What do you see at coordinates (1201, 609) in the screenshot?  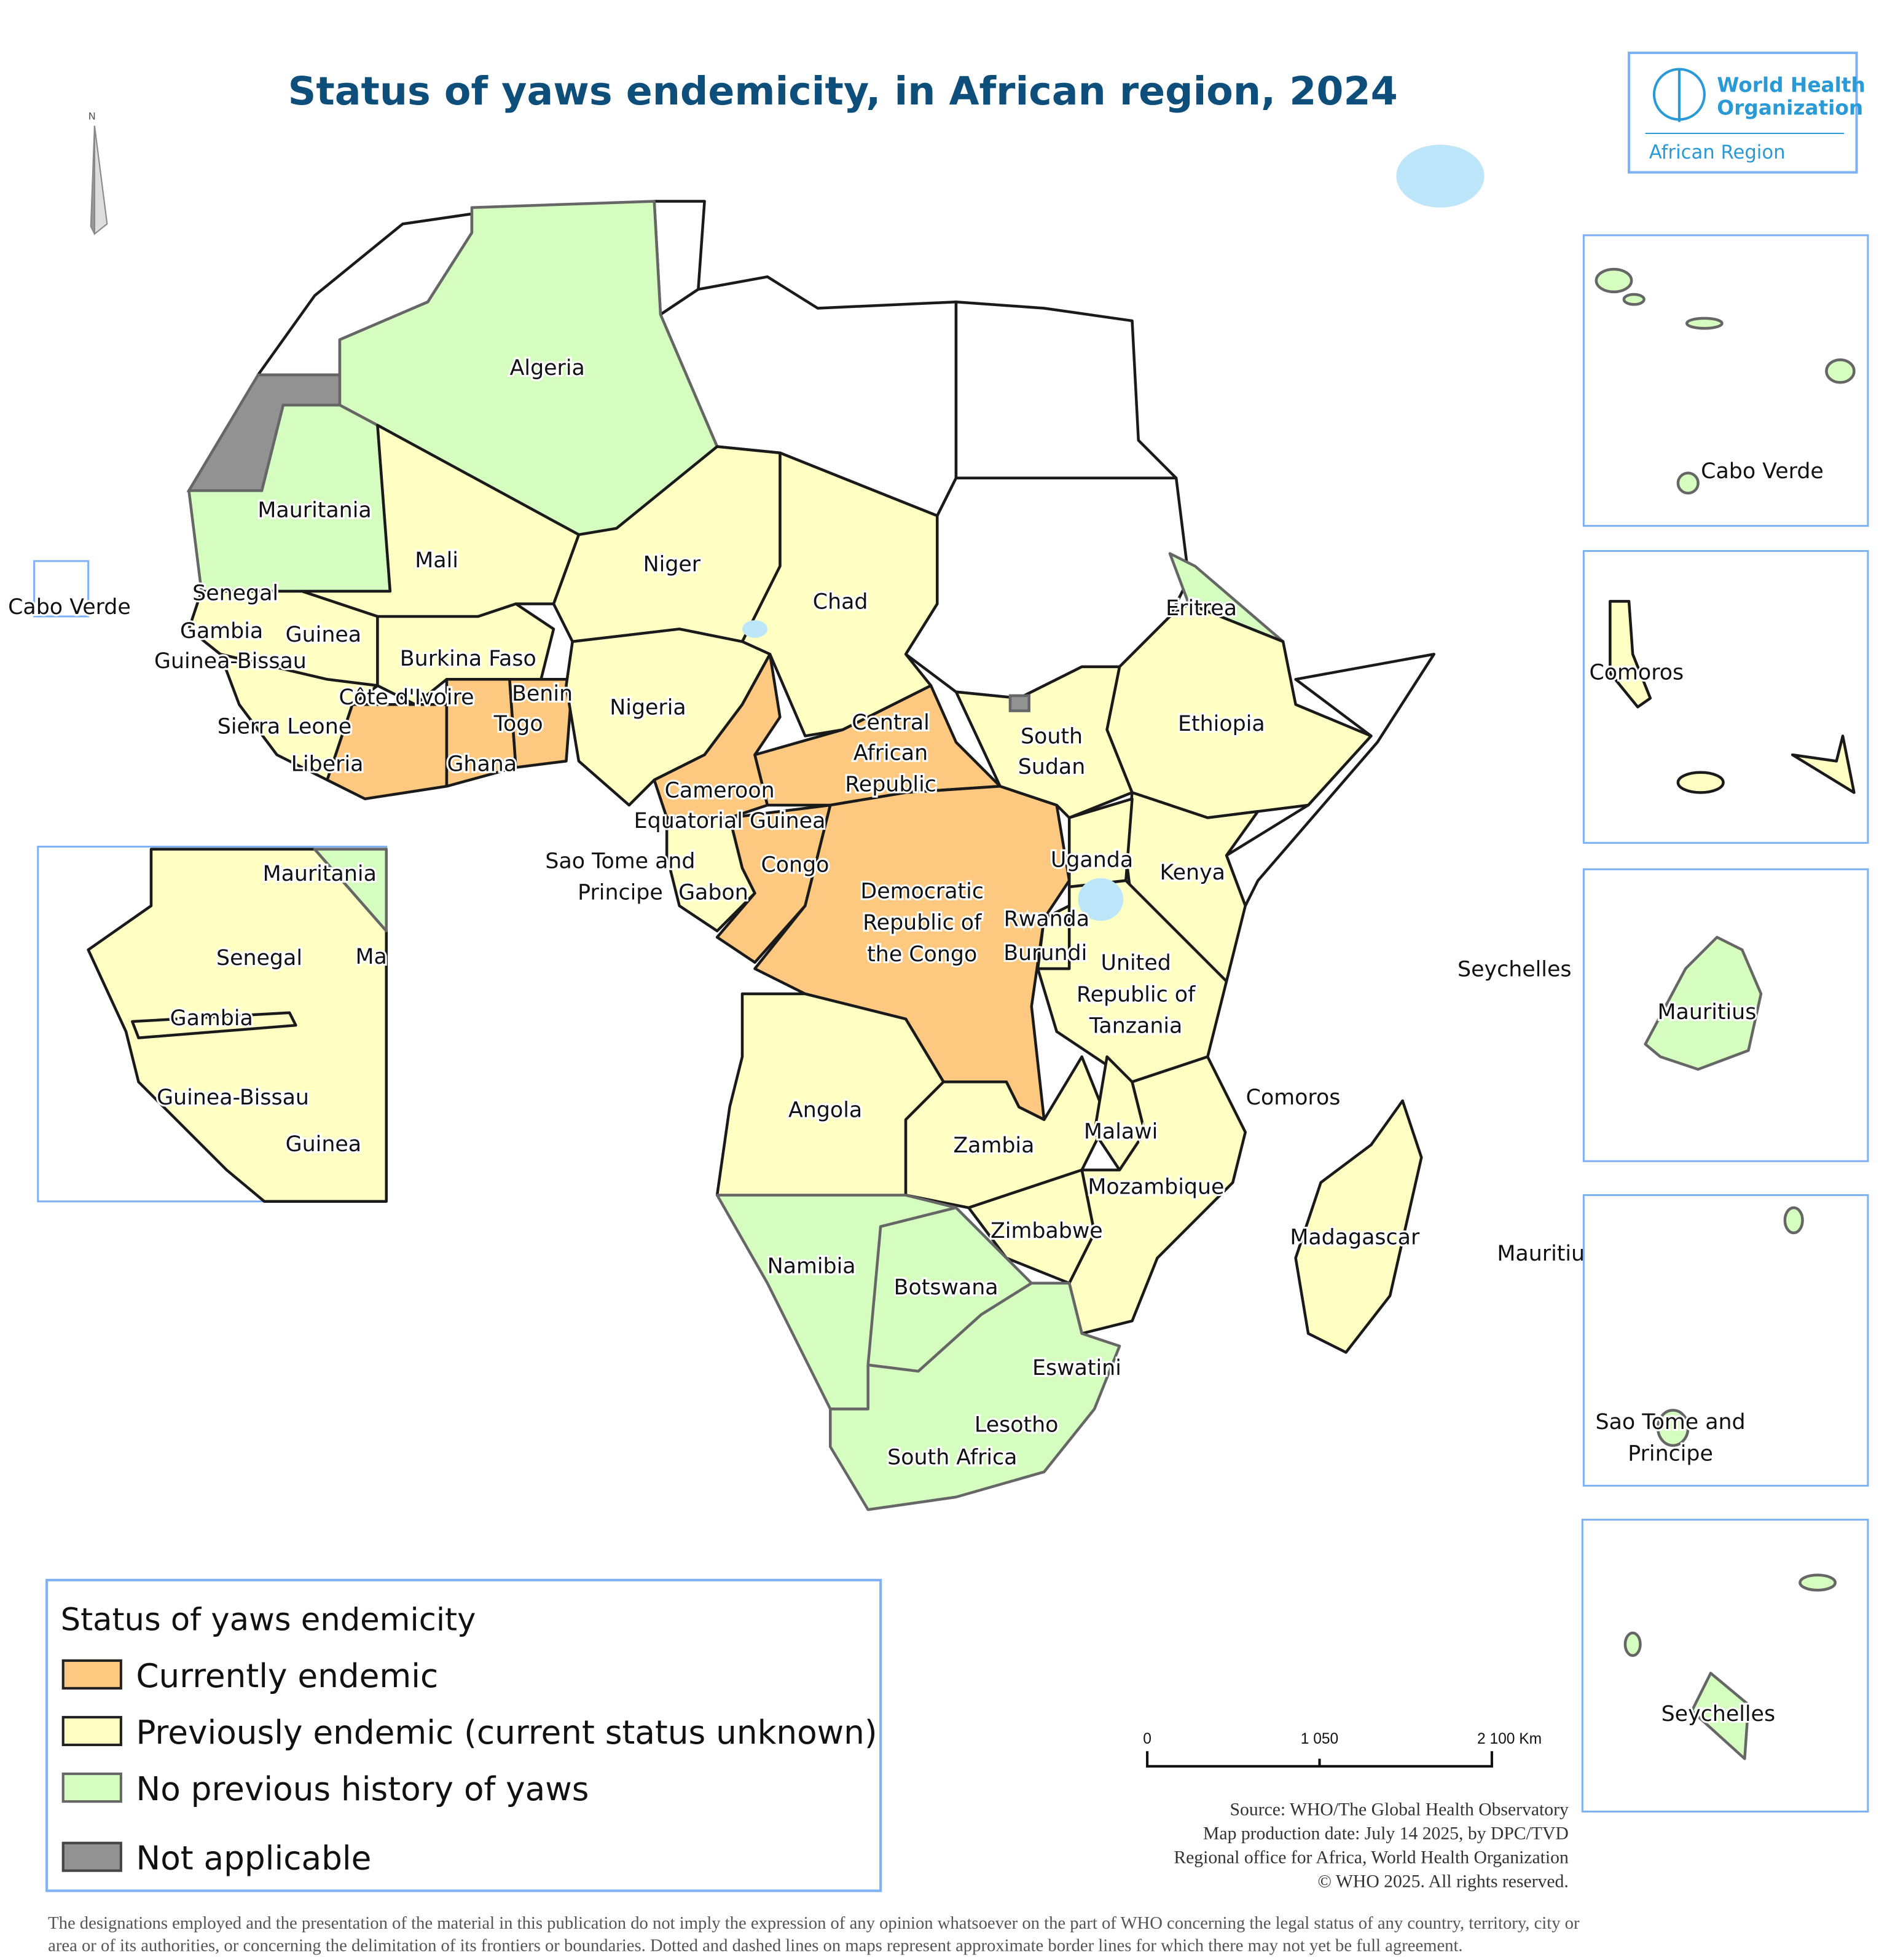 I see `label-map-labels-eritrea: Eritrea` at bounding box center [1201, 609].